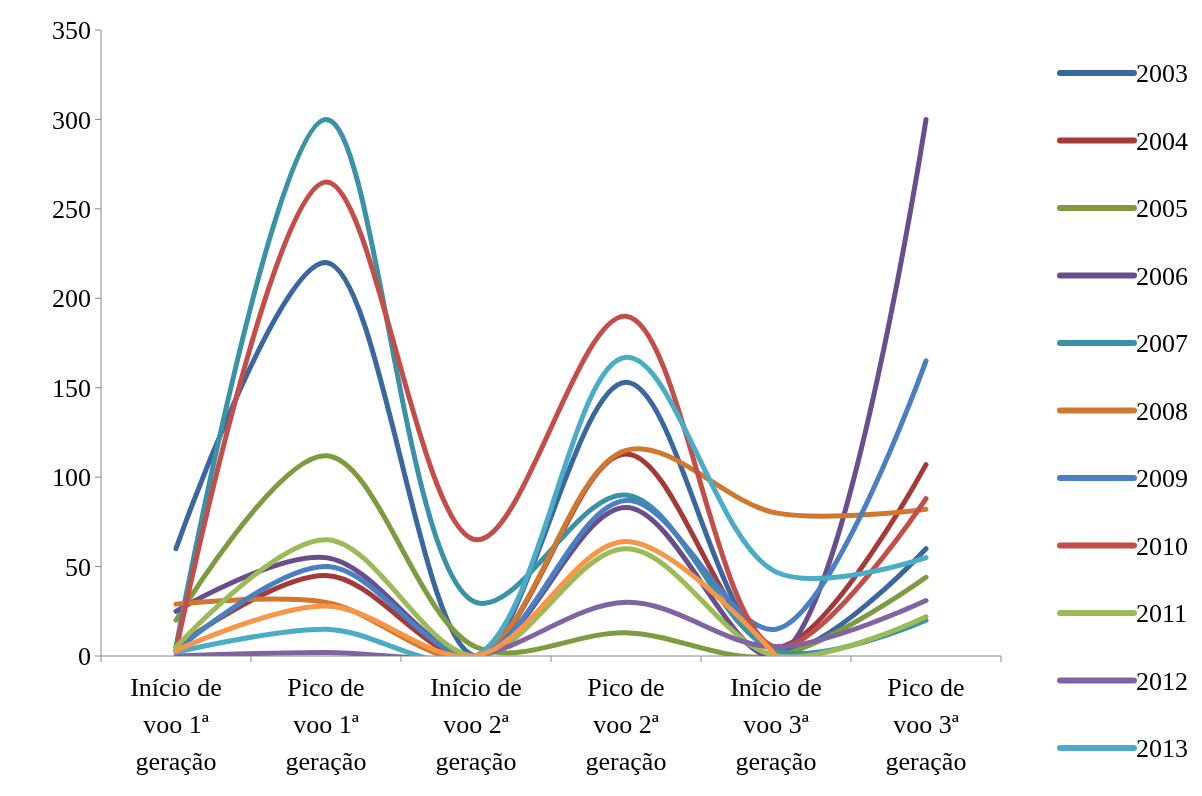  What do you see at coordinates (71, 478) in the screenshot?
I see `y-tick-label: 100` at bounding box center [71, 478].